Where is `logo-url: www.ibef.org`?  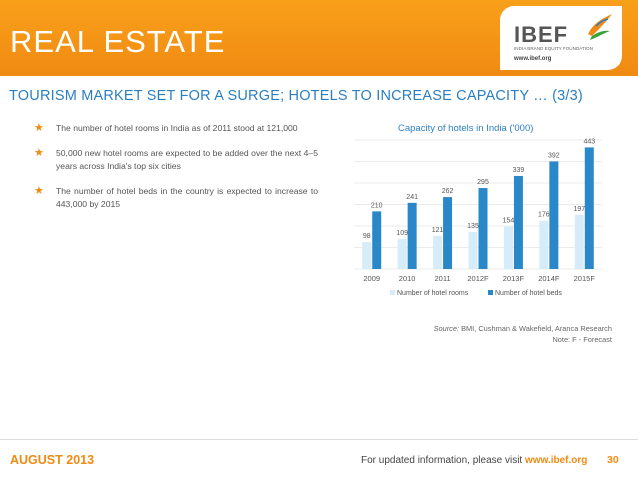
logo-url: www.ibef.org is located at coordinates (533, 59).